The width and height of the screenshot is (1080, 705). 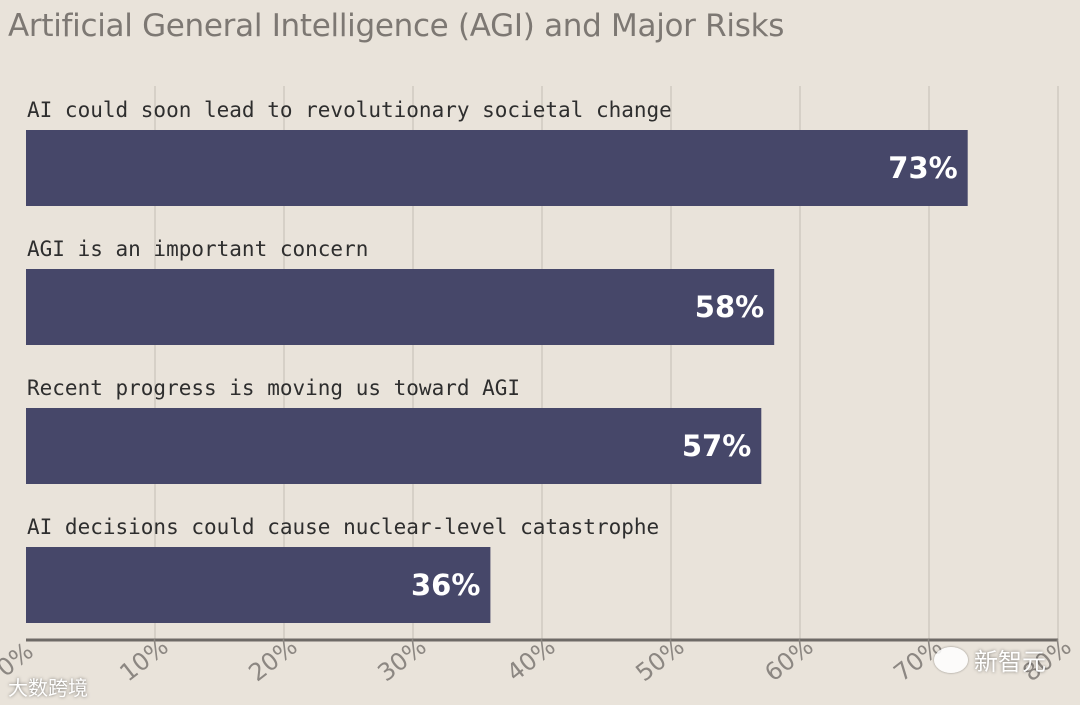 What do you see at coordinates (716, 446) in the screenshot?
I see `value-label: 57%` at bounding box center [716, 446].